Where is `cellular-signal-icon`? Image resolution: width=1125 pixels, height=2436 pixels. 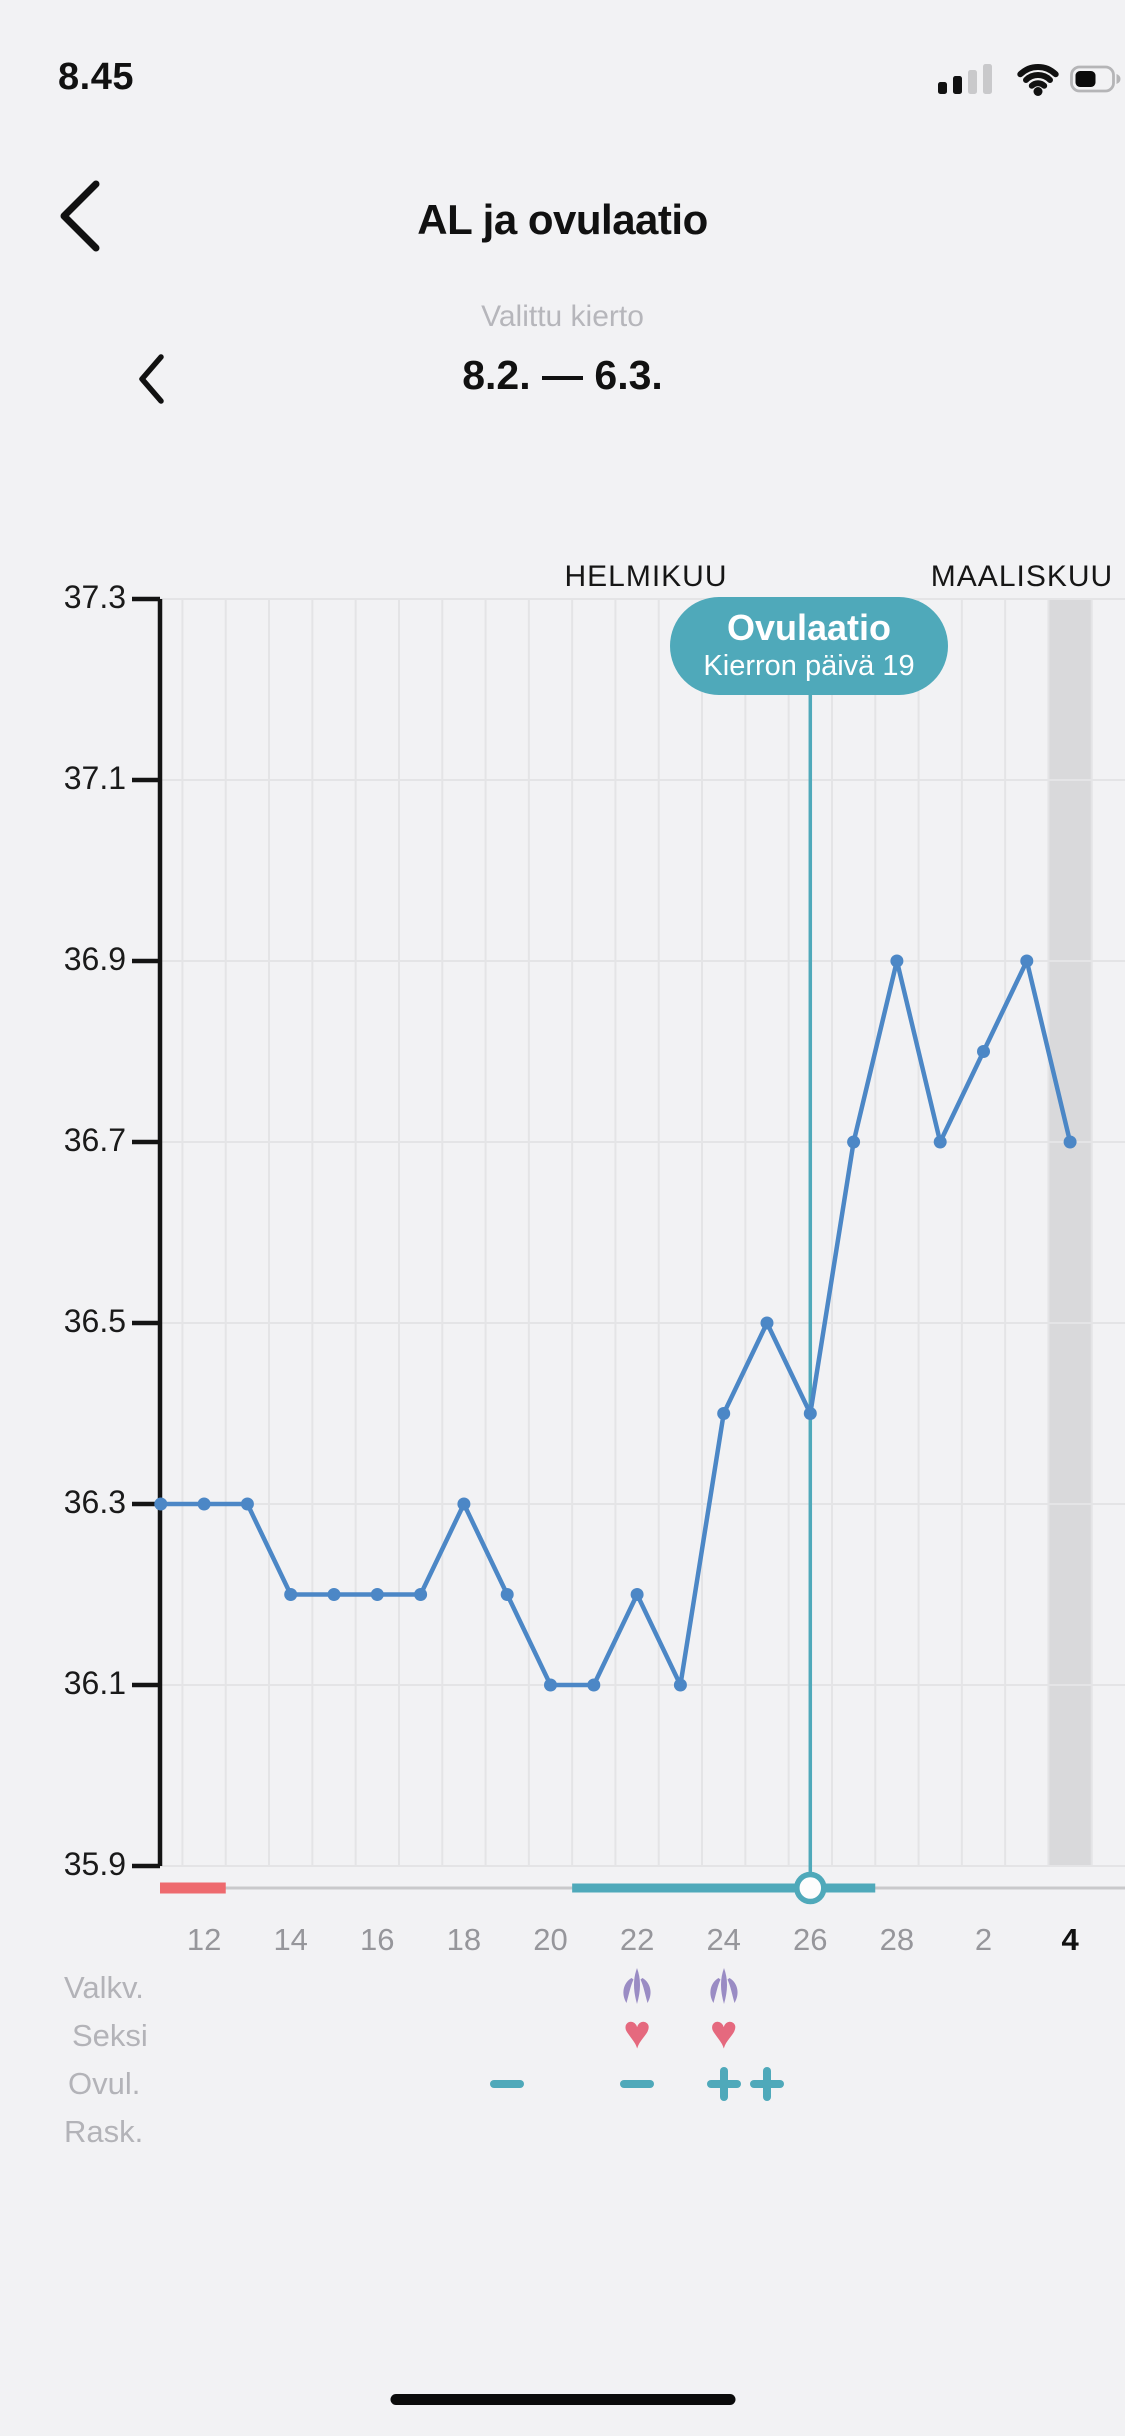
cellular-signal-icon is located at coordinates (965, 79).